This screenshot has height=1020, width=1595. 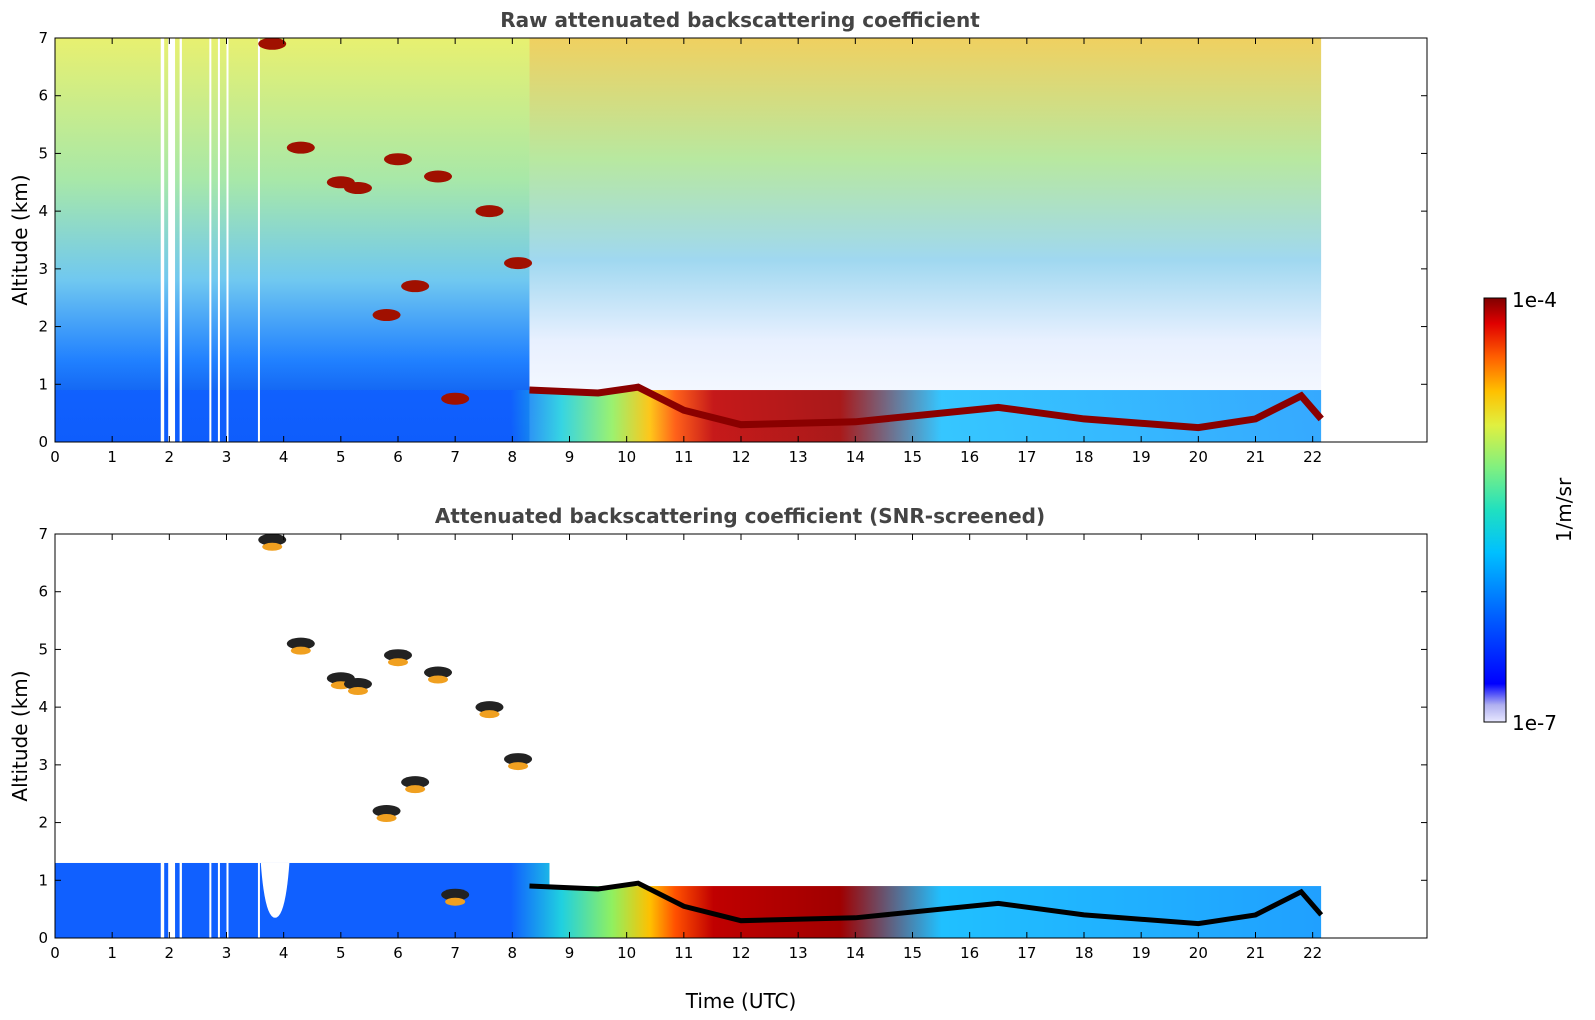 What do you see at coordinates (455, 953) in the screenshot?
I see `x-tick-label: 7` at bounding box center [455, 953].